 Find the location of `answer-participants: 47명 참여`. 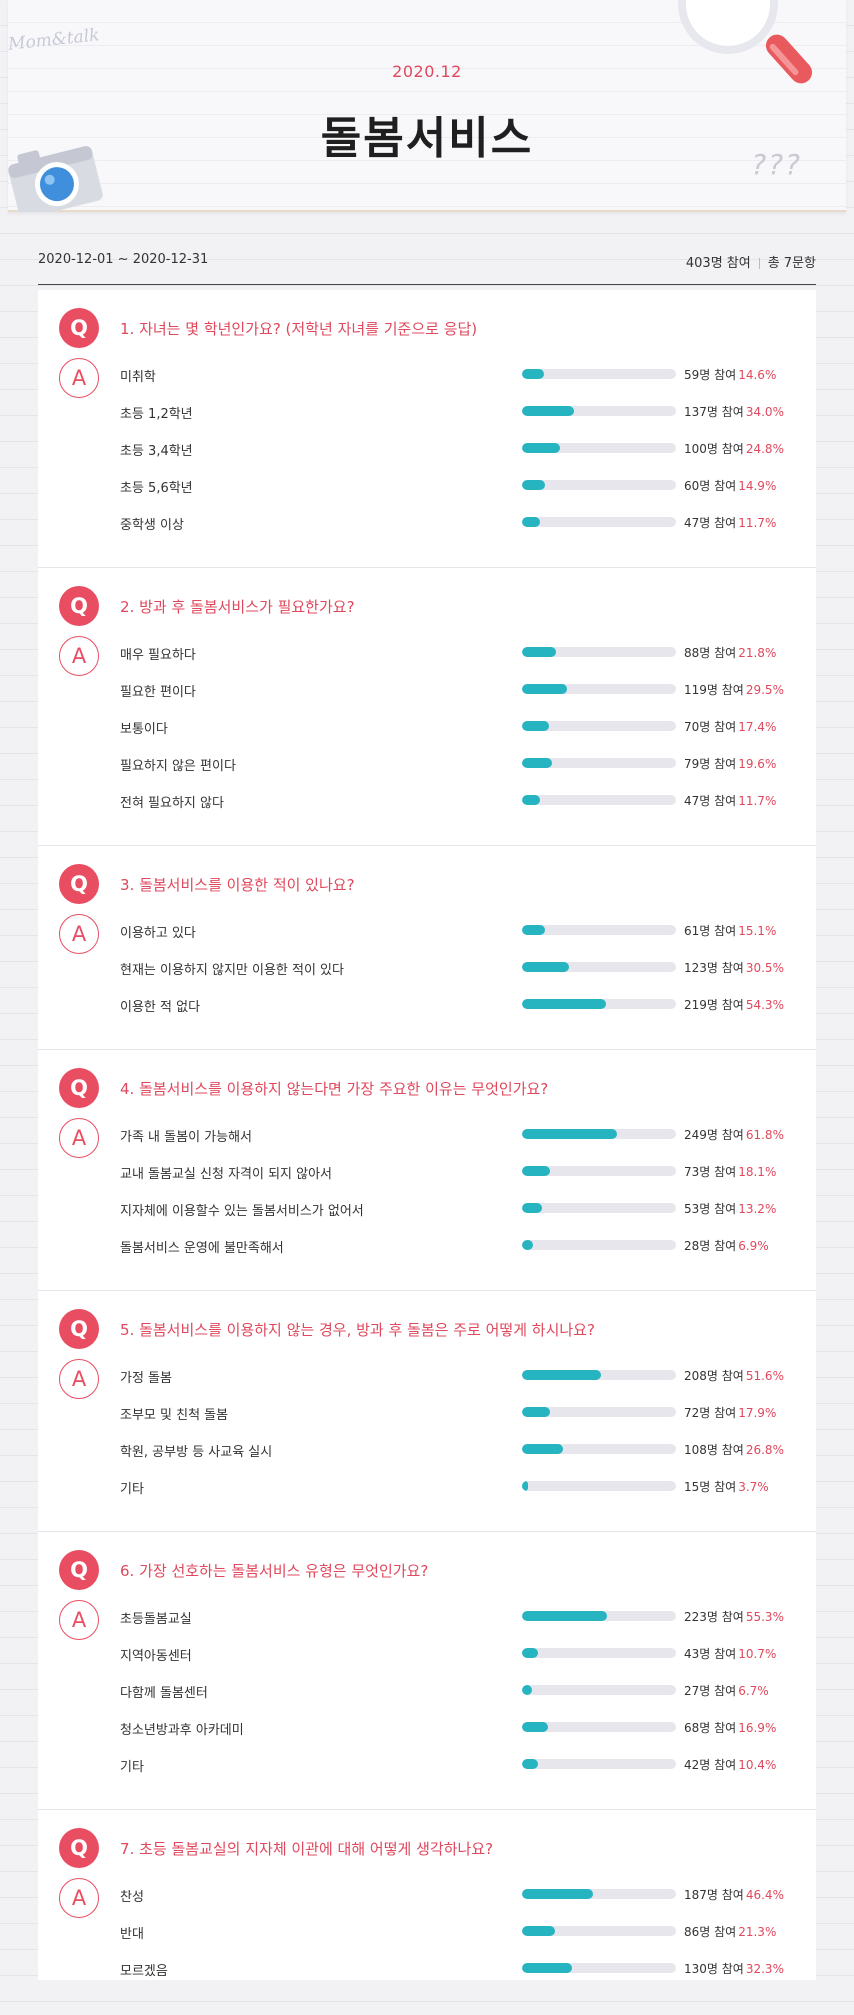

answer-participants: 47명 참여 is located at coordinates (710, 523).